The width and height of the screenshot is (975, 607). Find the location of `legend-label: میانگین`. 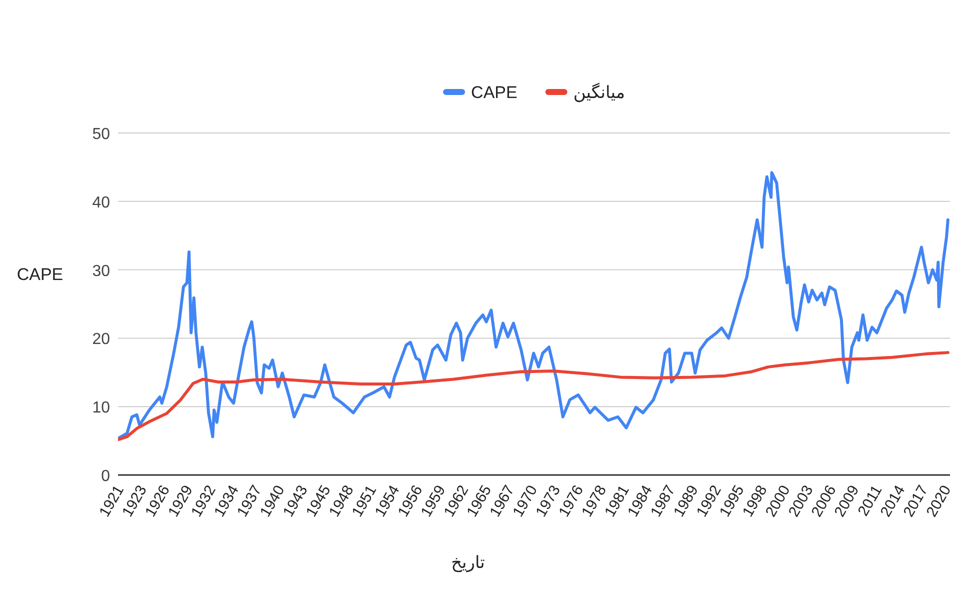

legend-label: میانگین is located at coordinates (599, 92).